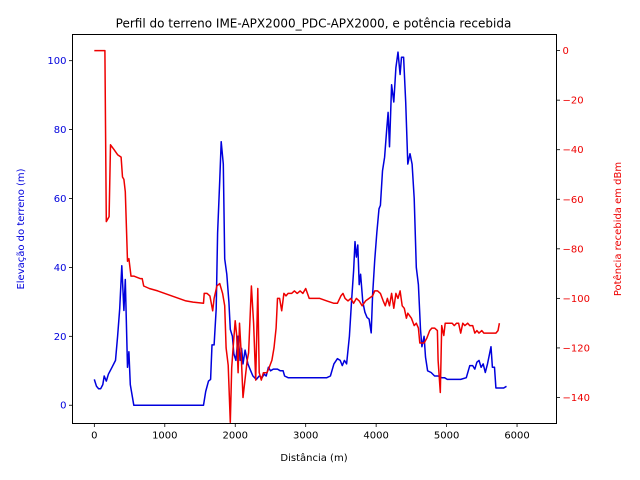  Describe the element at coordinates (573, 200) in the screenshot. I see `y-right-tick-label: −60` at that location.